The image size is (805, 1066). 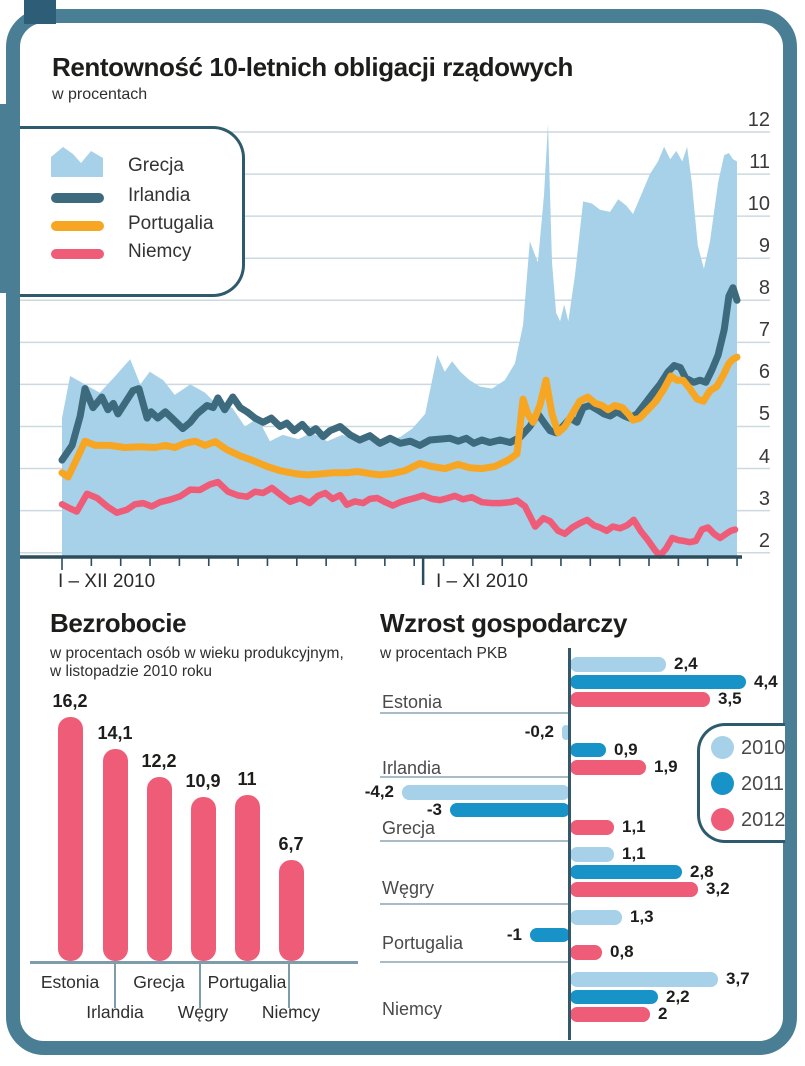 What do you see at coordinates (539, 731) in the screenshot?
I see `growth-value-irlandia-2010: -0,2` at bounding box center [539, 731].